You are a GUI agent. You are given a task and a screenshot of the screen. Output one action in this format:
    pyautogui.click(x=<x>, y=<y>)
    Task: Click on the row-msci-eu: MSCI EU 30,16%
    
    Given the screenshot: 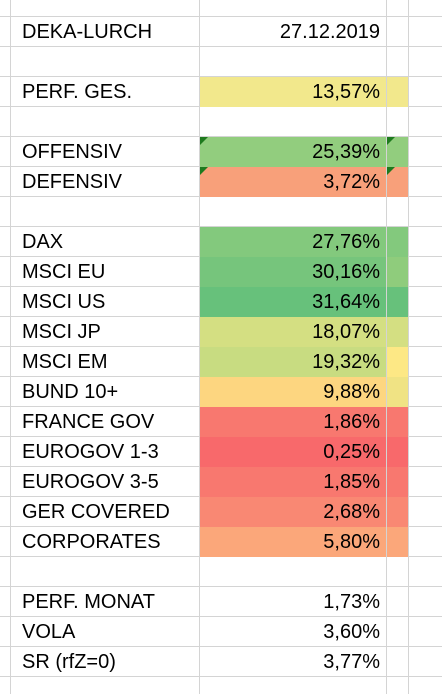 What is the action you would take?
    pyautogui.click(x=221, y=272)
    